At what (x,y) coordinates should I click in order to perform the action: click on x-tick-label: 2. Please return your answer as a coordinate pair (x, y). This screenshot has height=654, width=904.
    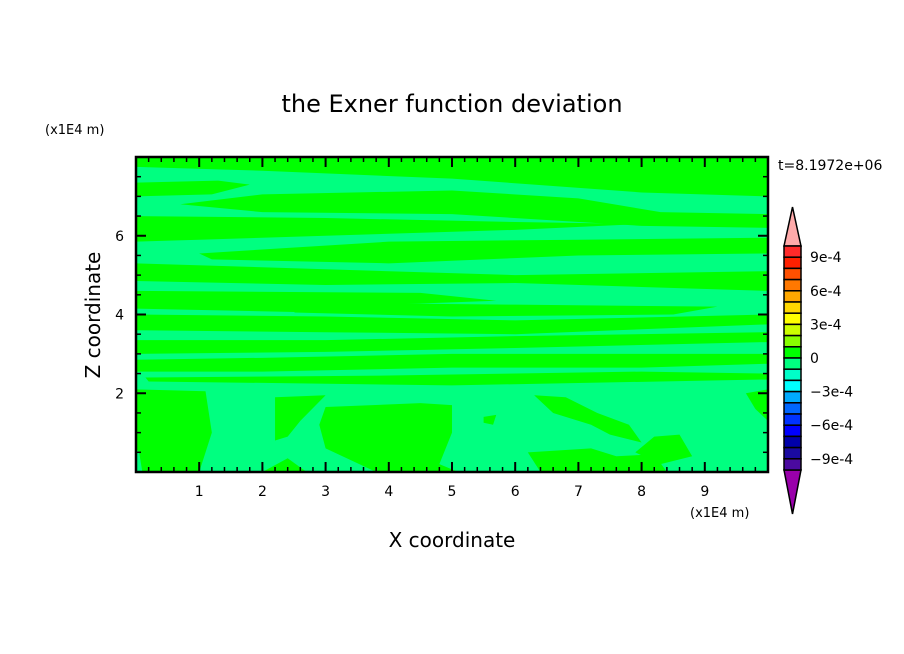
    Looking at the image, I should click on (262, 492).